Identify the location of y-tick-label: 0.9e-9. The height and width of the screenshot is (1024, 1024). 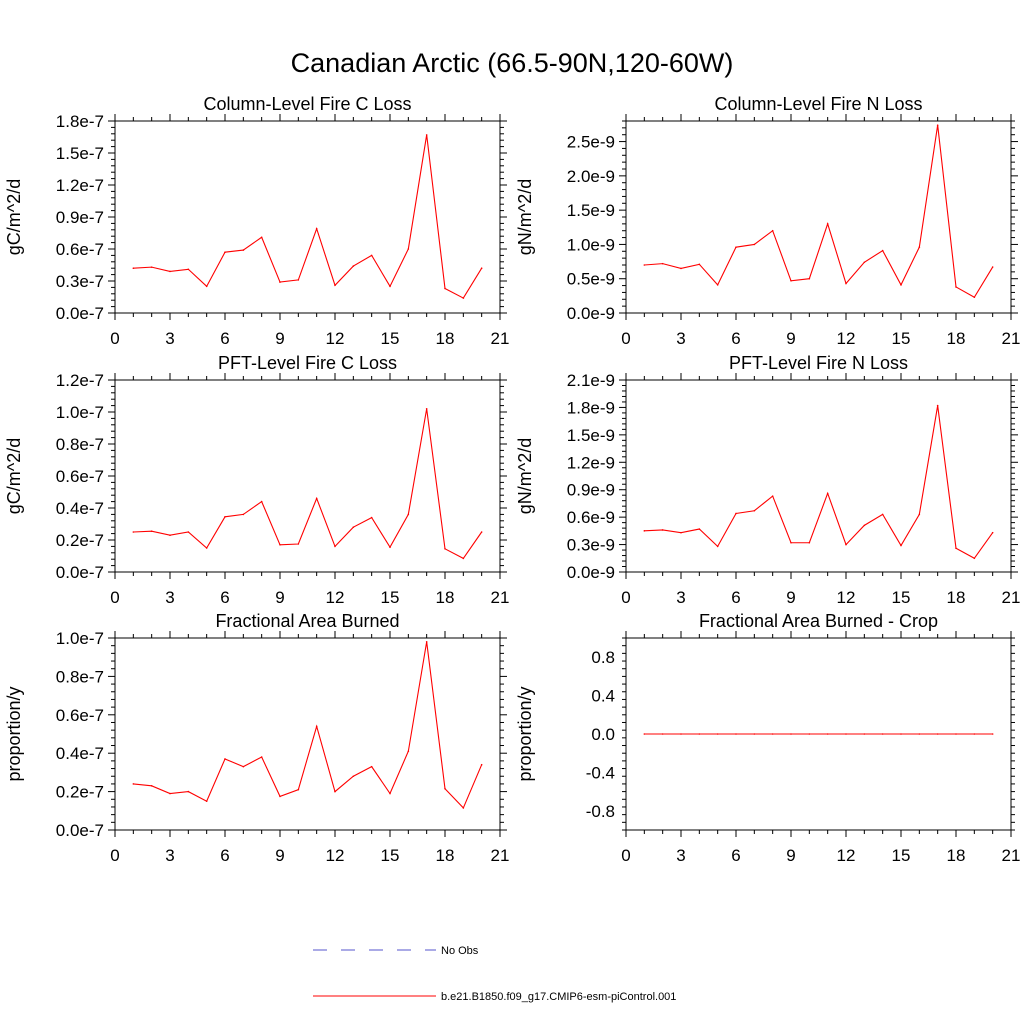
(591, 490).